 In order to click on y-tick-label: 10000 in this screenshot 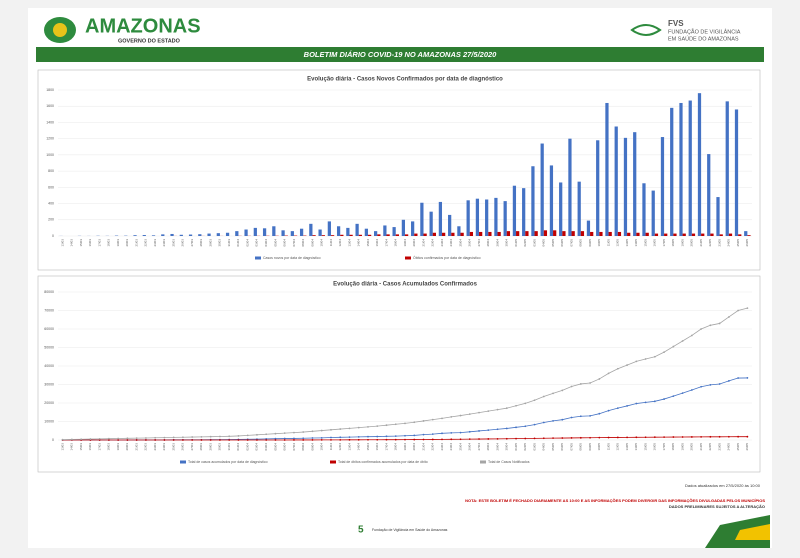, I will do `click(49, 421)`.